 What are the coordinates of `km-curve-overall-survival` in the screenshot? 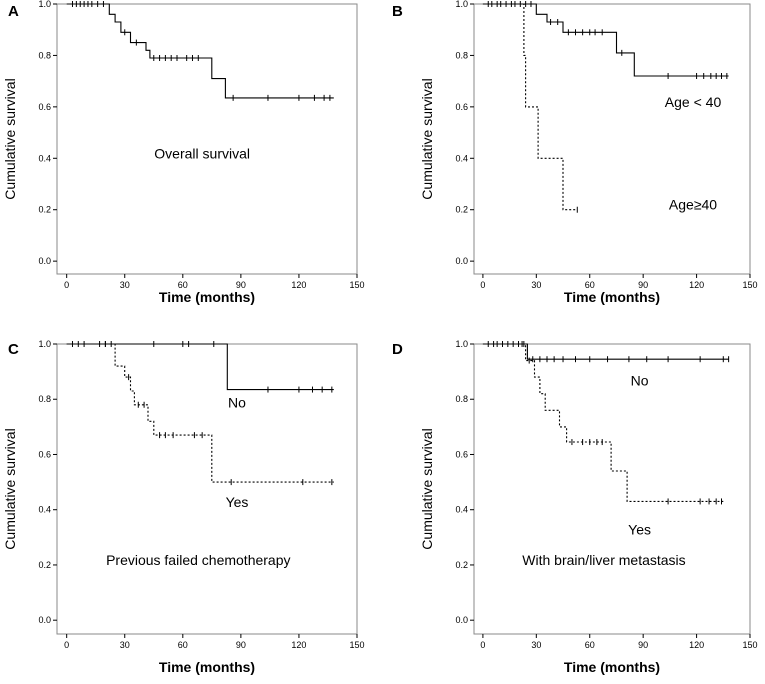 It's located at (200, 51).